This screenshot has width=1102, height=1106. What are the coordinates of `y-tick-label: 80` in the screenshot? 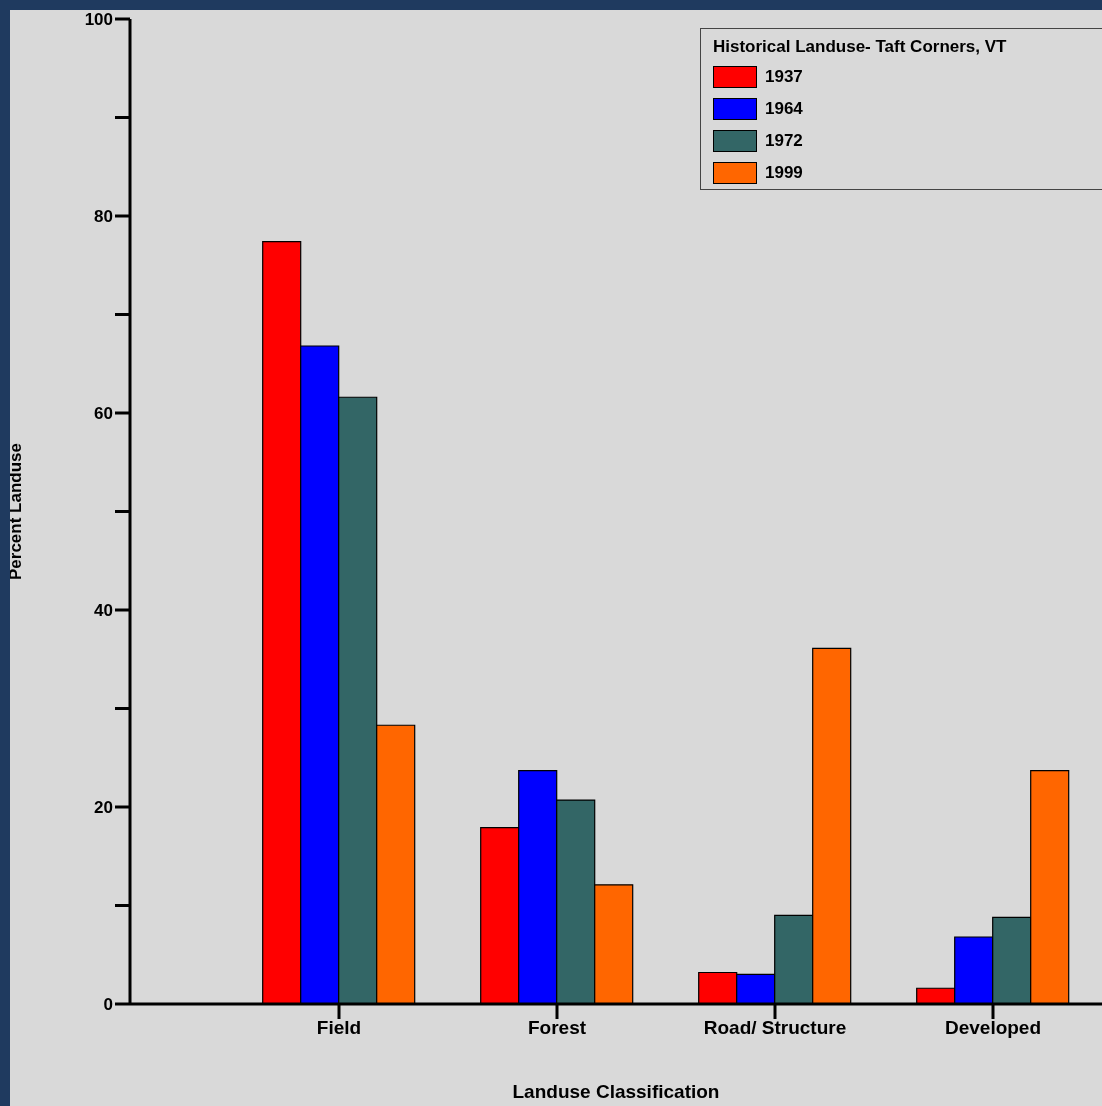 It's located at (103, 217).